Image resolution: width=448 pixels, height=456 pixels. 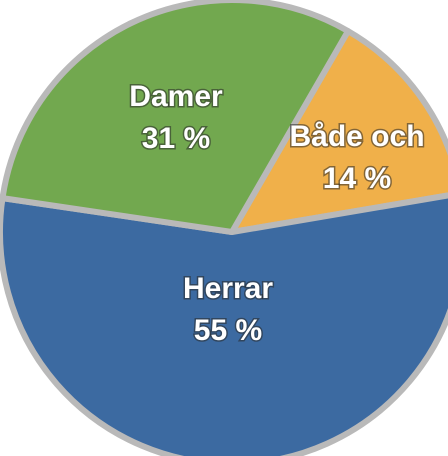 What do you see at coordinates (176, 96) in the screenshot?
I see `slice-name: Damer` at bounding box center [176, 96].